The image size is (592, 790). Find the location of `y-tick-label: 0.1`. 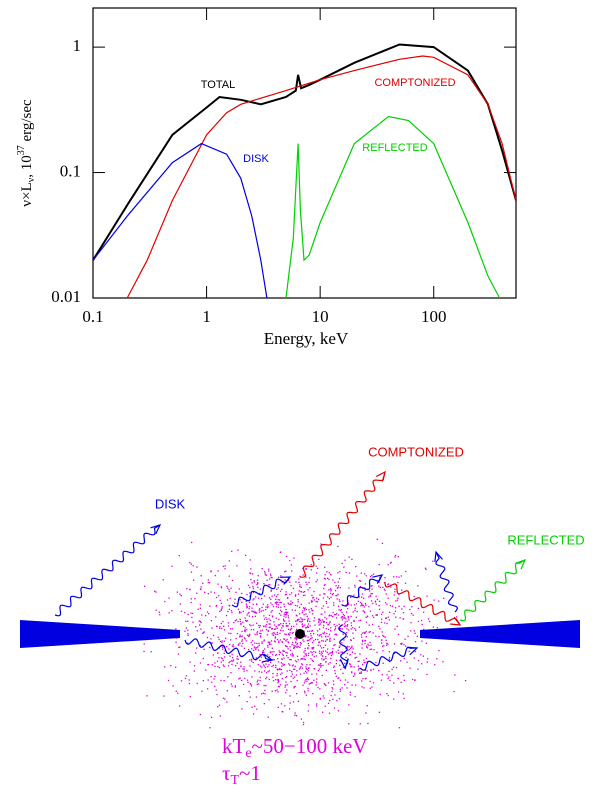

y-tick-label: 0.1 is located at coordinates (70, 170).